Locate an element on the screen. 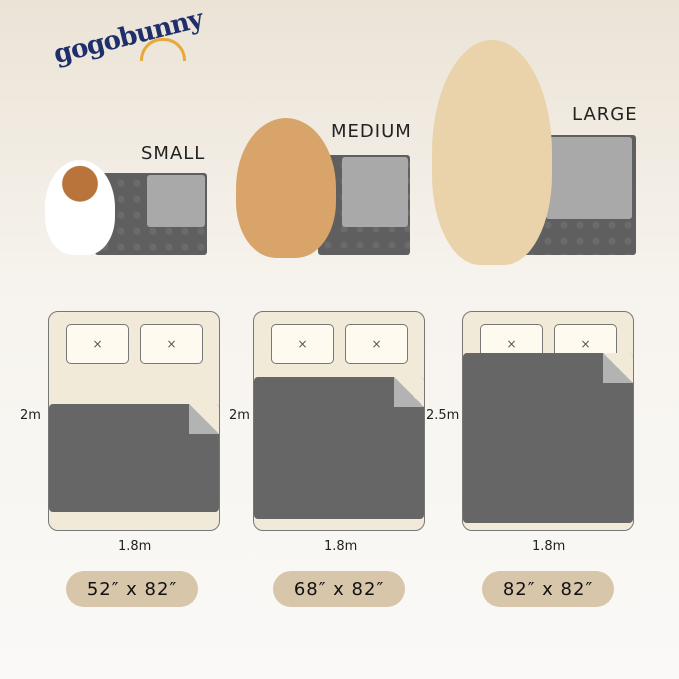 The image size is (679, 679). bed-length-large: 2.5m is located at coordinates (443, 415).